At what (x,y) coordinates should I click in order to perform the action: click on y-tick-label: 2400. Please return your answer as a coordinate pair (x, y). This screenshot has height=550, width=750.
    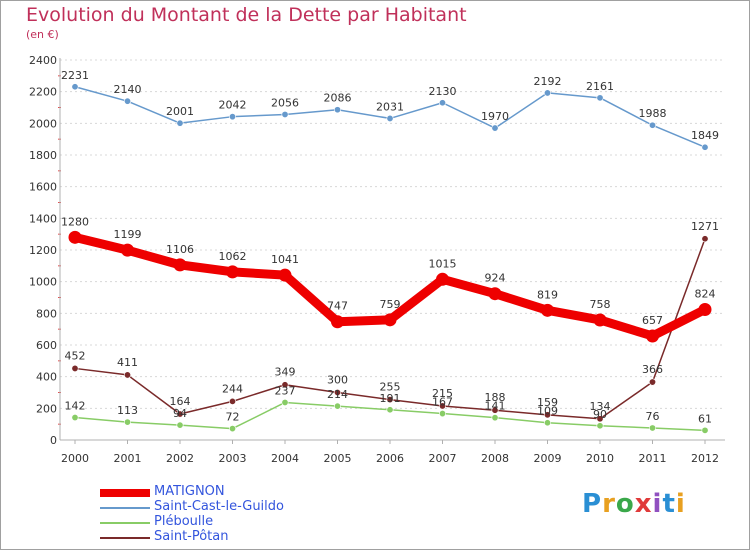
    Looking at the image, I should click on (43, 60).